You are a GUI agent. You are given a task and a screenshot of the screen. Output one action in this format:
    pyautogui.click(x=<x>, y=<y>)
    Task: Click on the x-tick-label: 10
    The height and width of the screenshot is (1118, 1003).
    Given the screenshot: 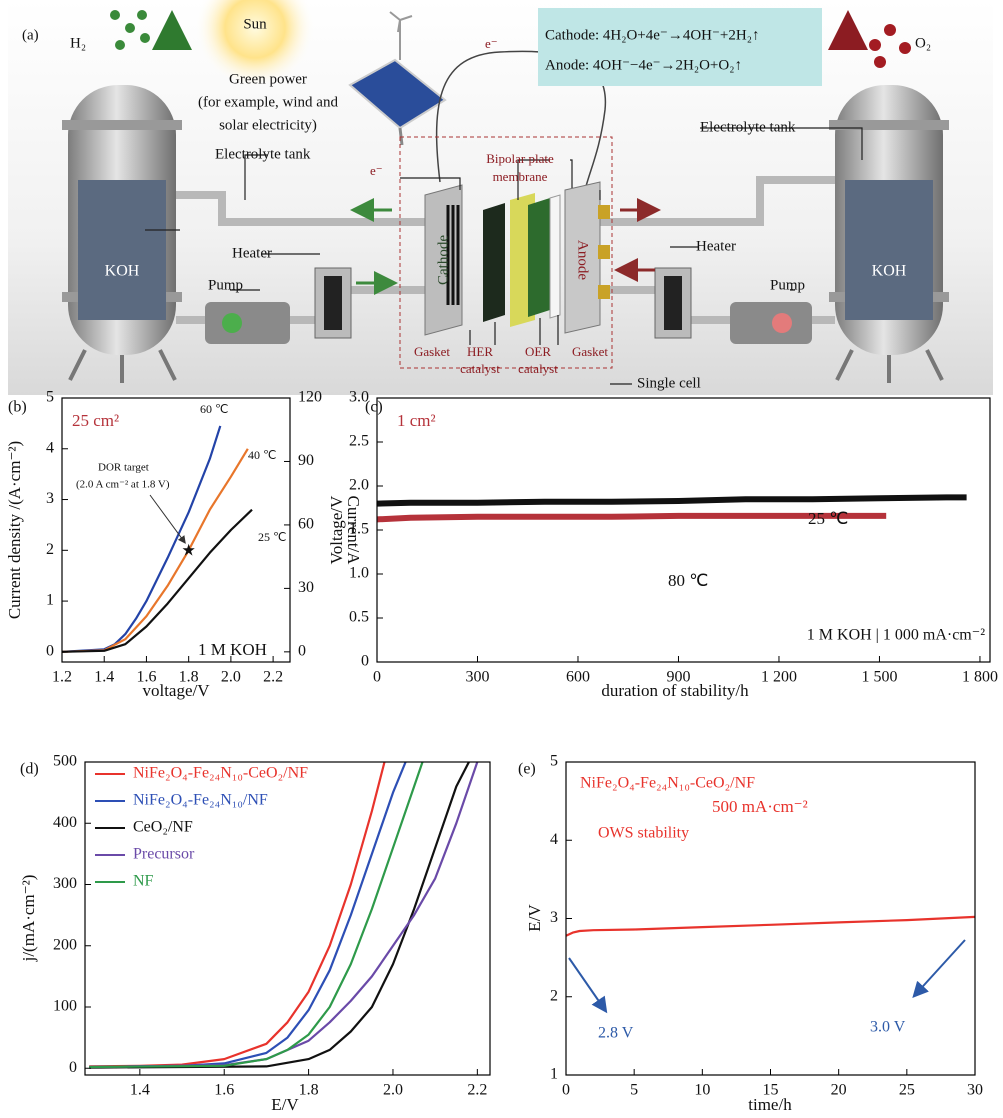 What is the action you would take?
    pyautogui.click(x=702, y=1090)
    